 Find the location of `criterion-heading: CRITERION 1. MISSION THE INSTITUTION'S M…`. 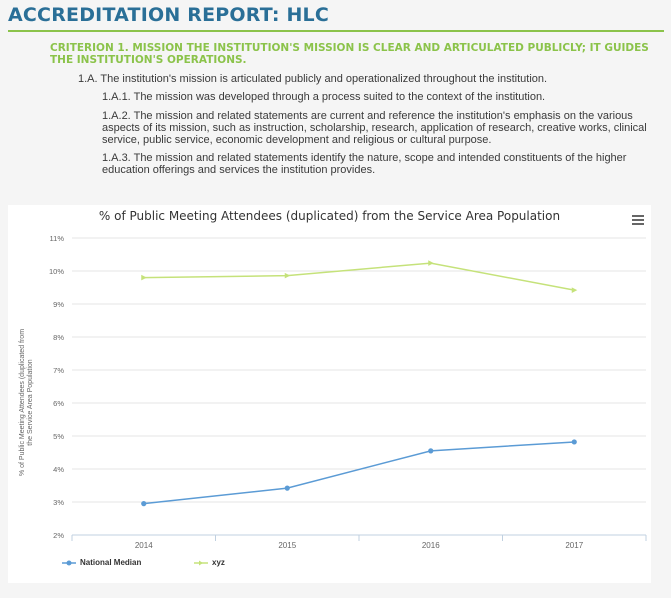

criterion-heading: CRITERION 1. MISSION THE INSTITUTION'S M… is located at coordinates (349, 54).